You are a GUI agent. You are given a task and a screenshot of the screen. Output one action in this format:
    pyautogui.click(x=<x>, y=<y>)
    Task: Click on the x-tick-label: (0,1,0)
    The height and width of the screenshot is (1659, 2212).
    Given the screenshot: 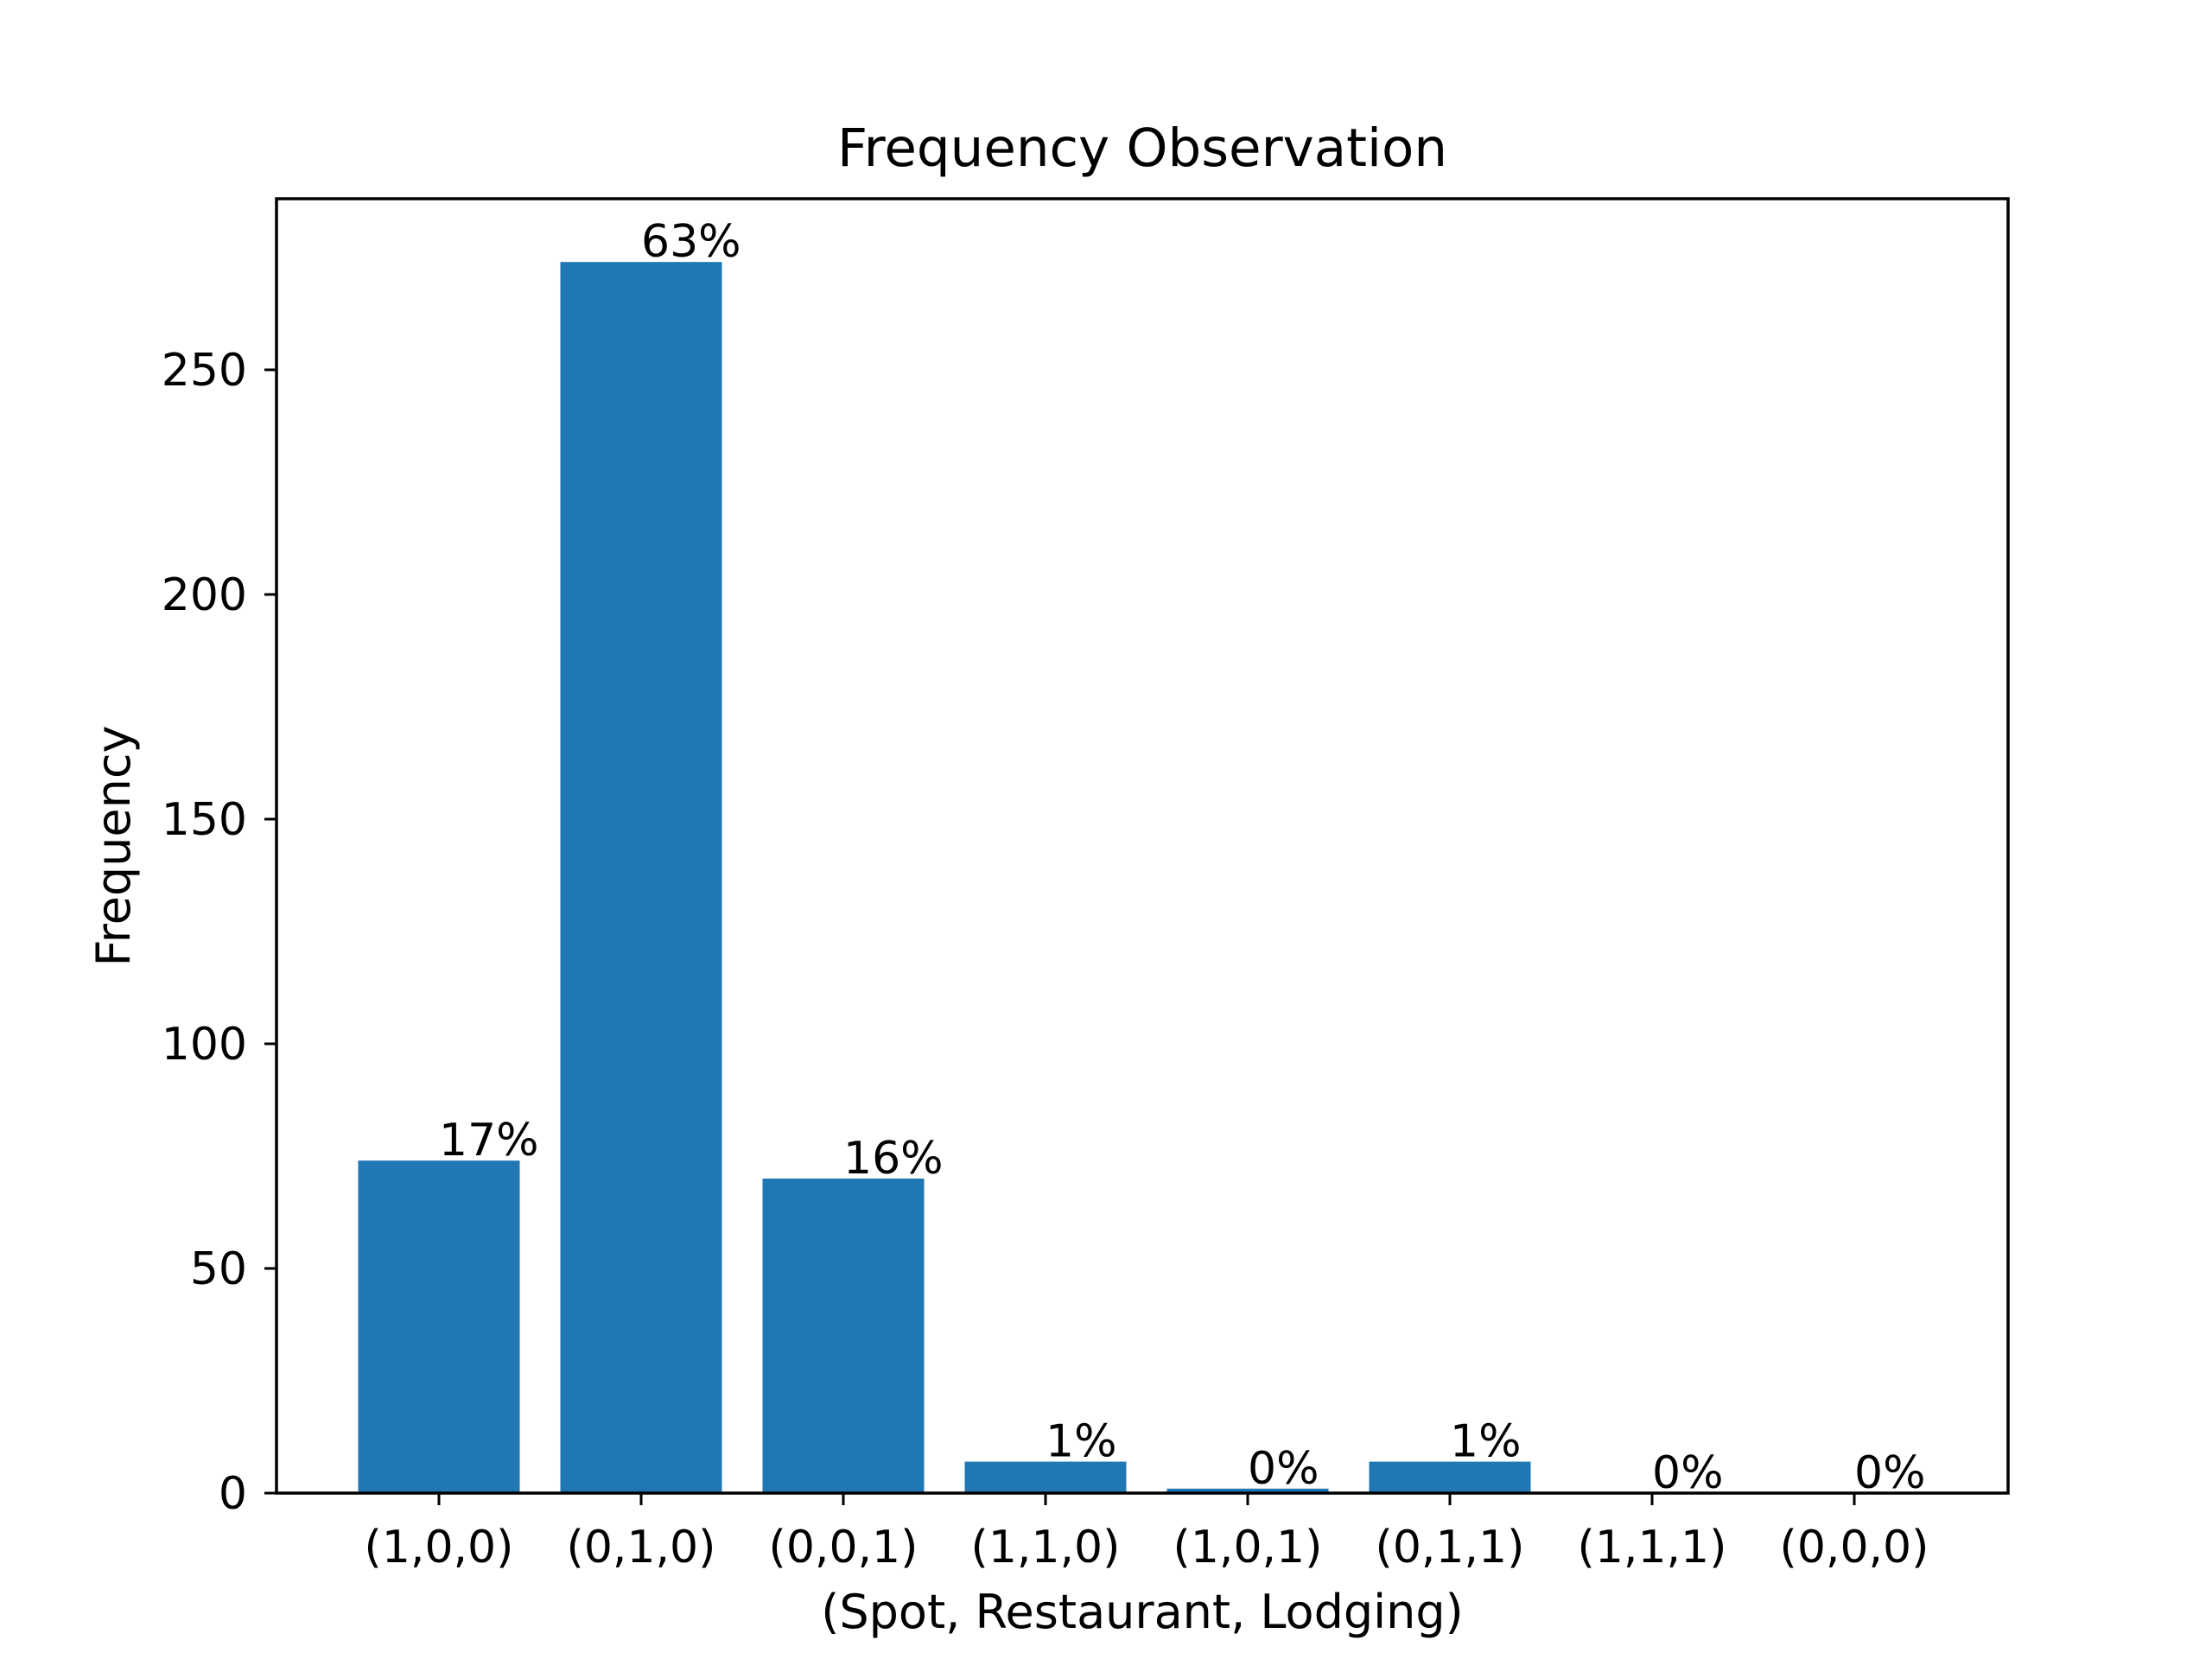 What is the action you would take?
    pyautogui.click(x=641, y=1547)
    